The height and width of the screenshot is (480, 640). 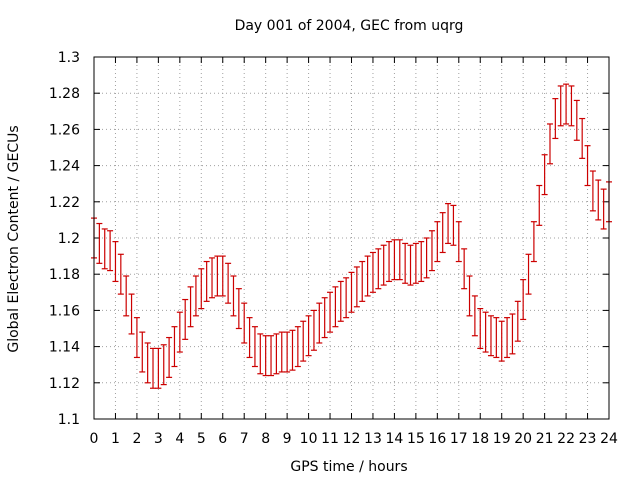 I want to click on chart-title: Day 001 of 2004, GEC from uqrg, so click(x=349, y=26).